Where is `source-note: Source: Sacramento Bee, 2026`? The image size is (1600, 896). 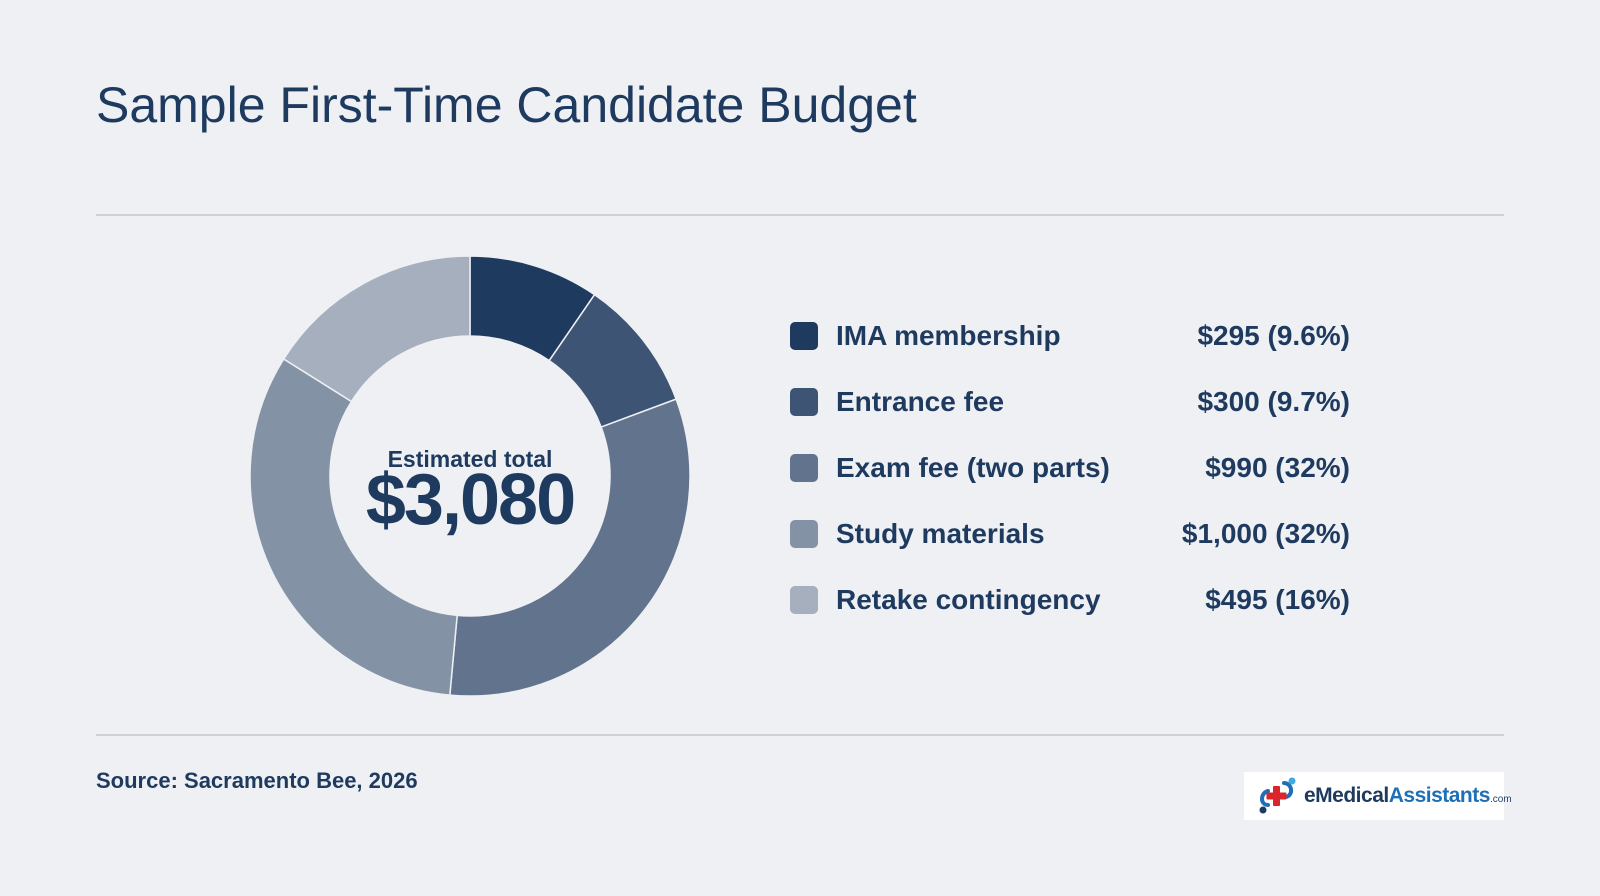 source-note: Source: Sacramento Bee, 2026 is located at coordinates (257, 780).